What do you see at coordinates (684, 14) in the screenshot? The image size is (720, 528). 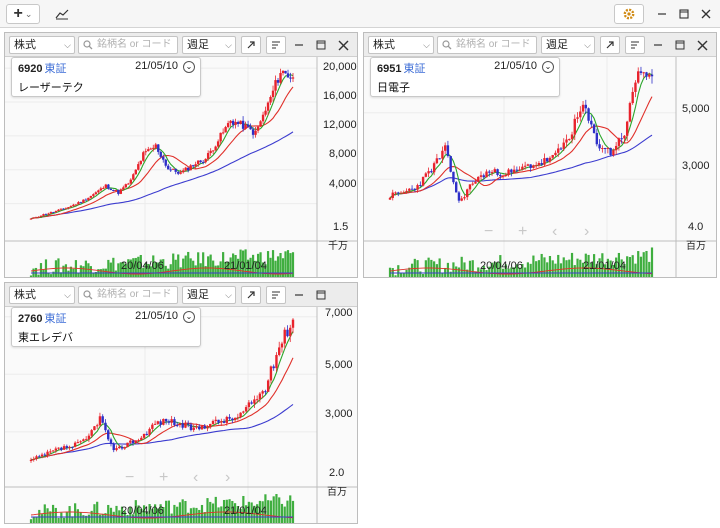 I see `maximize-window-icon` at bounding box center [684, 14].